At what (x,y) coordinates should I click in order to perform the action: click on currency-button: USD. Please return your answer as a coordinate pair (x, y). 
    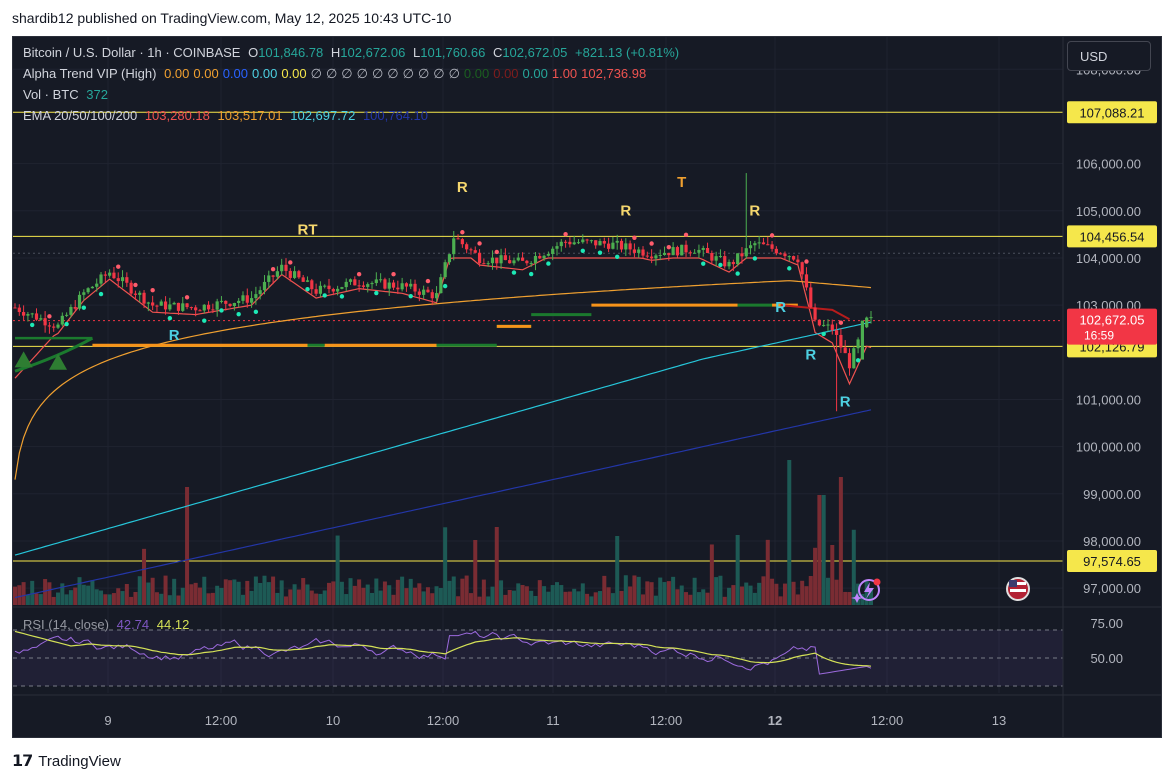
    Looking at the image, I should click on (1109, 56).